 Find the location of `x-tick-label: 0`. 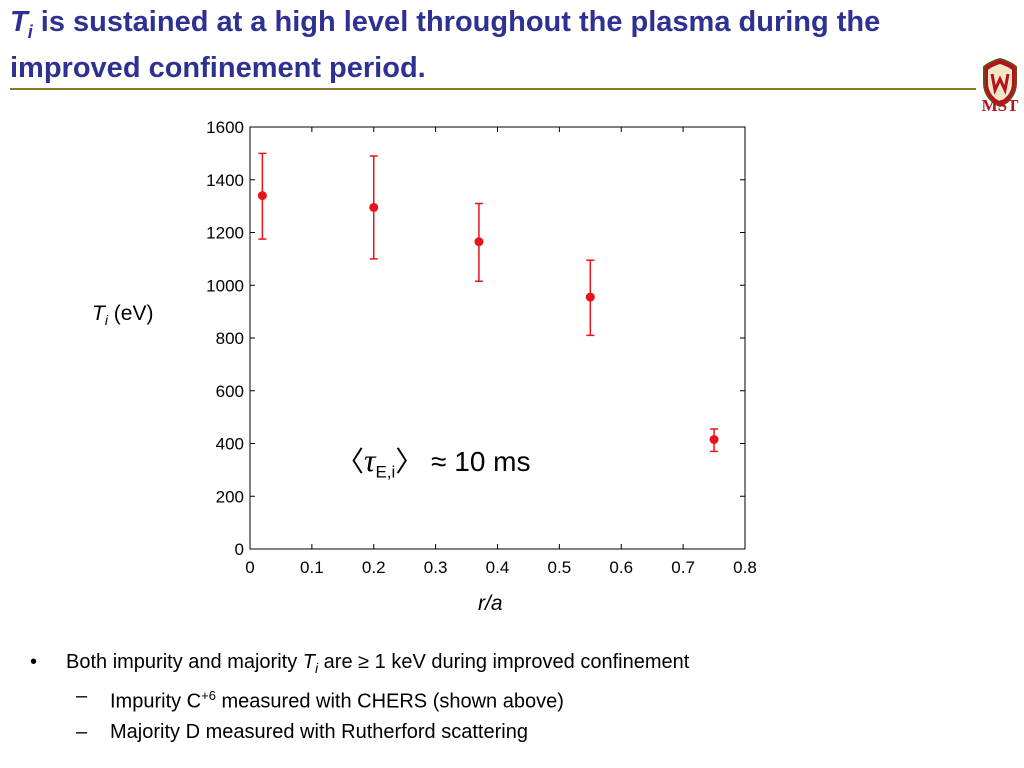

x-tick-label: 0 is located at coordinates (249, 567).